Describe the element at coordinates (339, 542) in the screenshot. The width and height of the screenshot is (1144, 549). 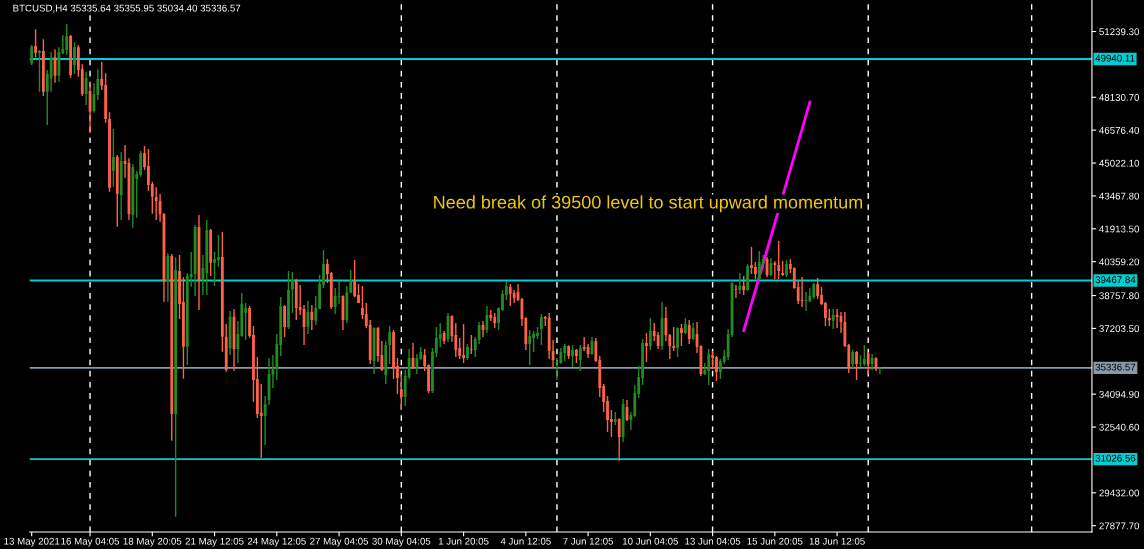
I see `x-tick-label: 27 May 04:05` at that location.